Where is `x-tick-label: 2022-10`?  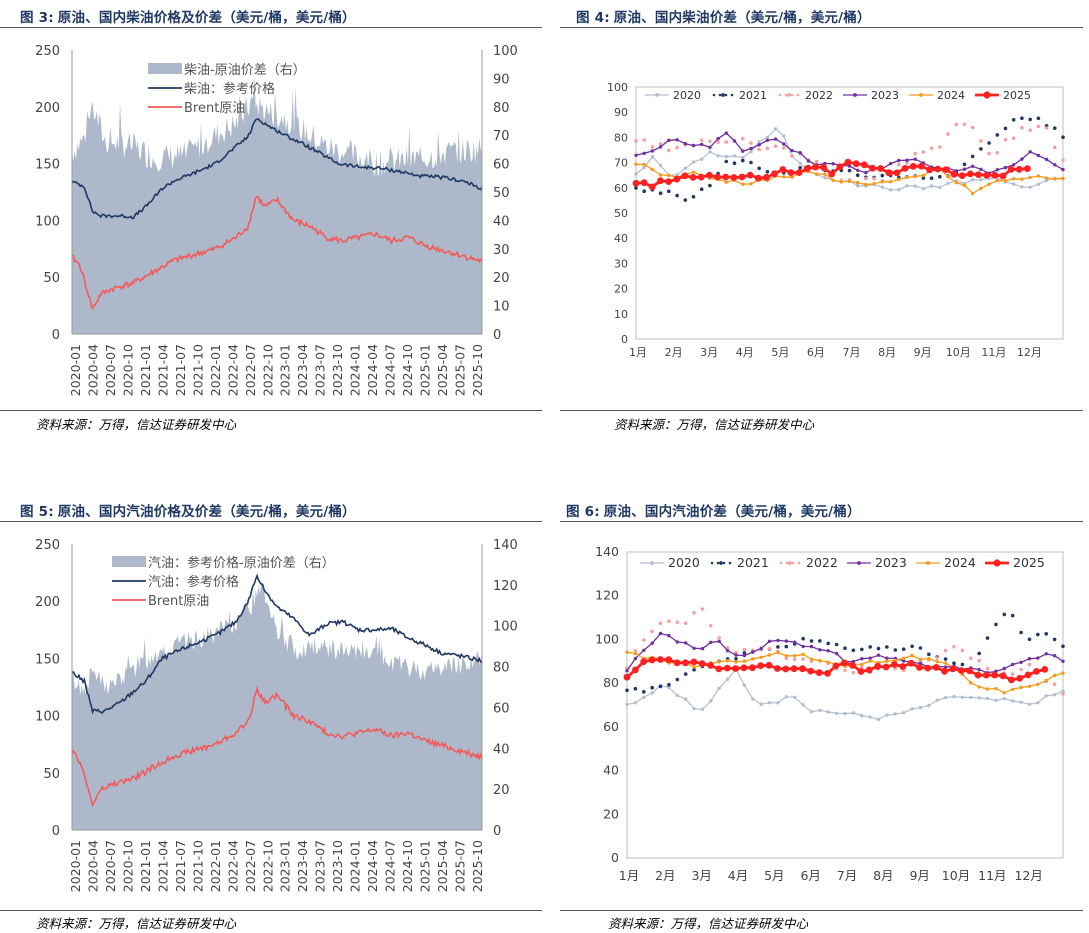 x-tick-label: 2022-10 is located at coordinates (267, 370).